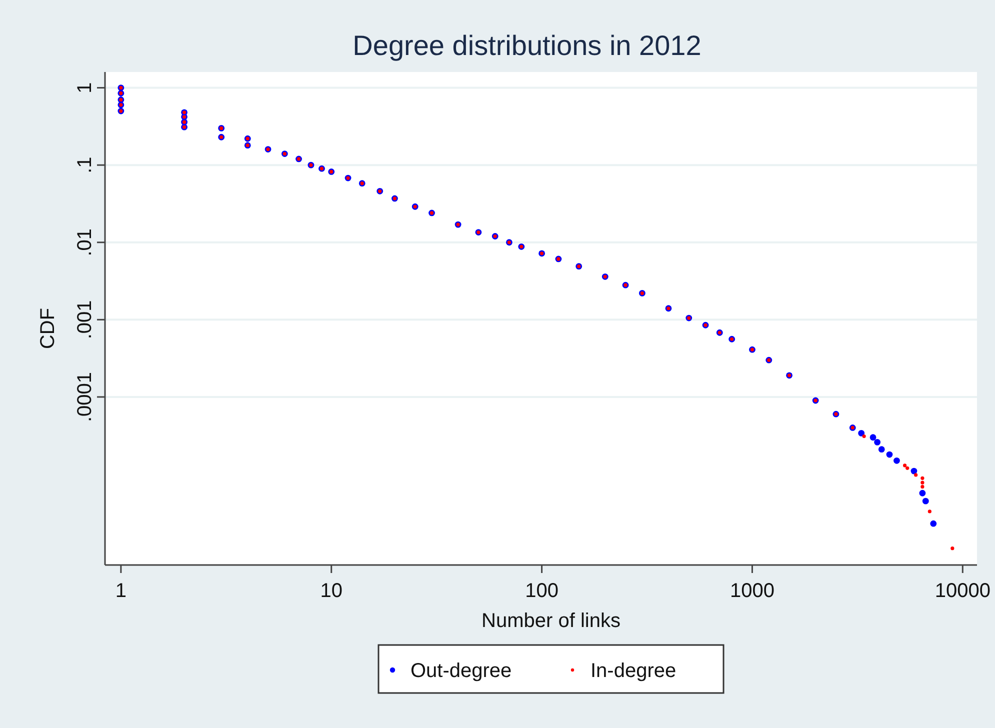  I want to click on y-tick-label: .0001, so click(85, 397).